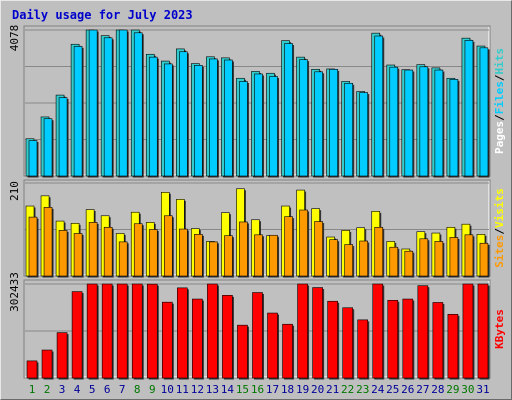  I want to click on day-label-30: 30, so click(467, 389).